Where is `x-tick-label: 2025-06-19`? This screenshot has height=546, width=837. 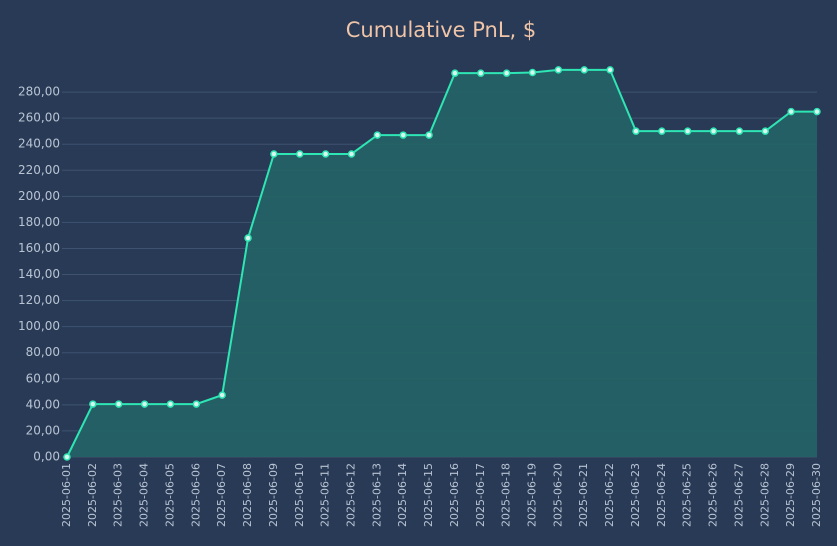 x-tick-label: 2025-06-19 is located at coordinates (532, 495).